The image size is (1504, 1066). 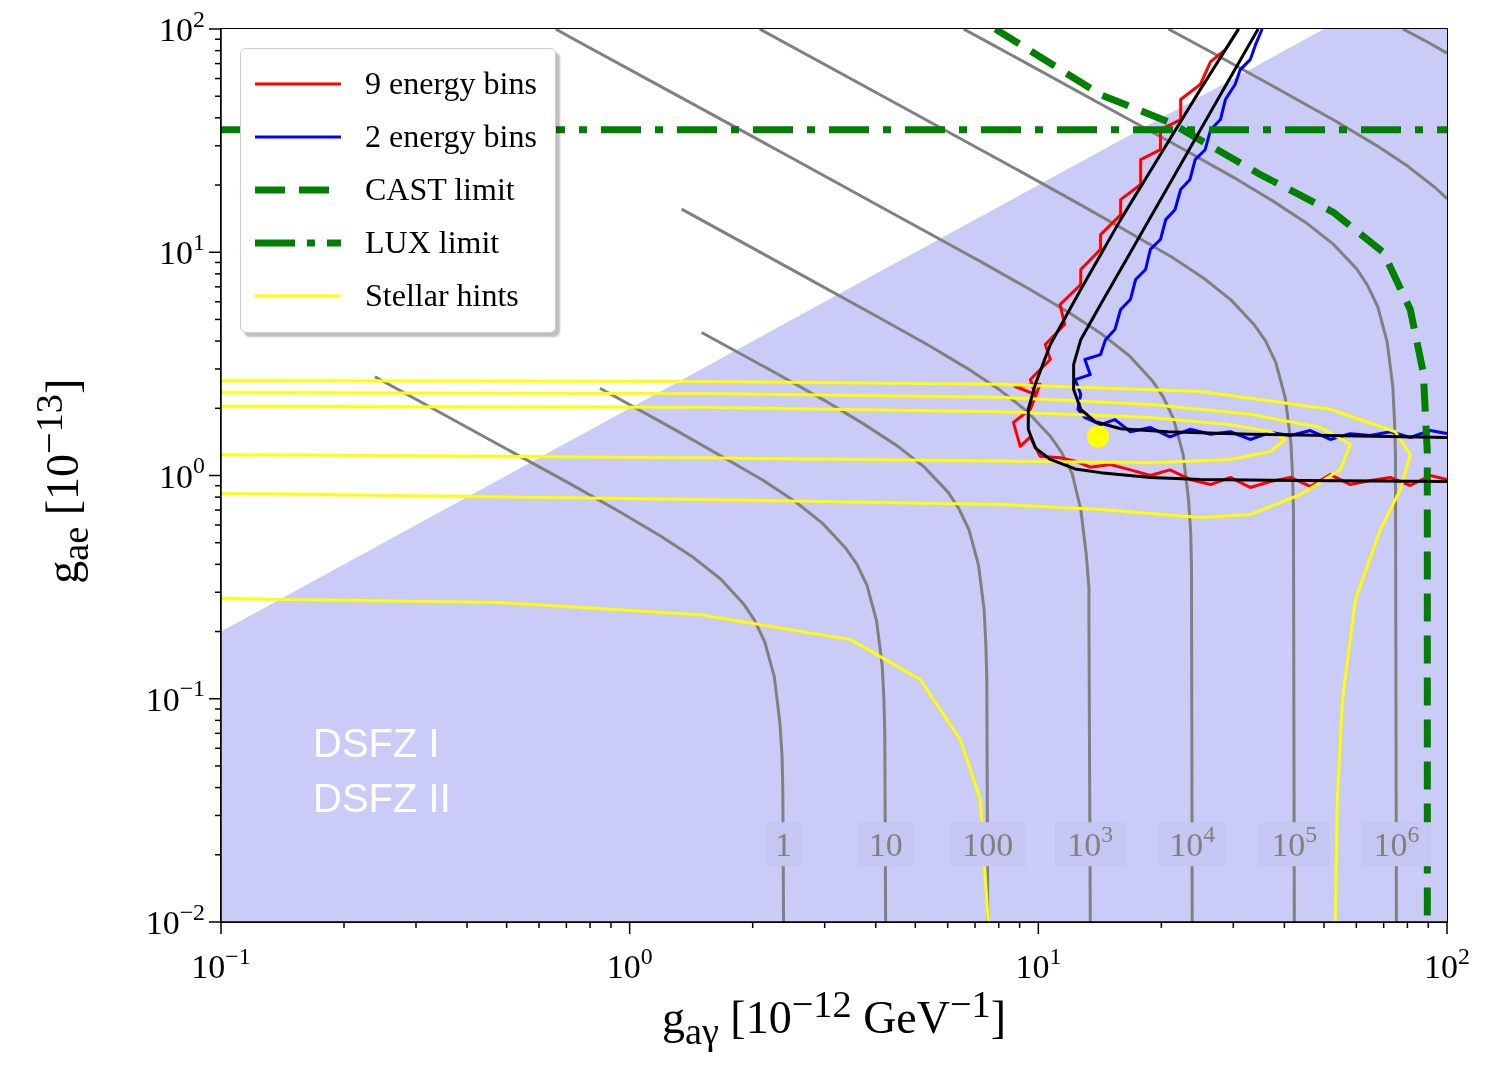 I want to click on annotation: 1, so click(x=784, y=845).